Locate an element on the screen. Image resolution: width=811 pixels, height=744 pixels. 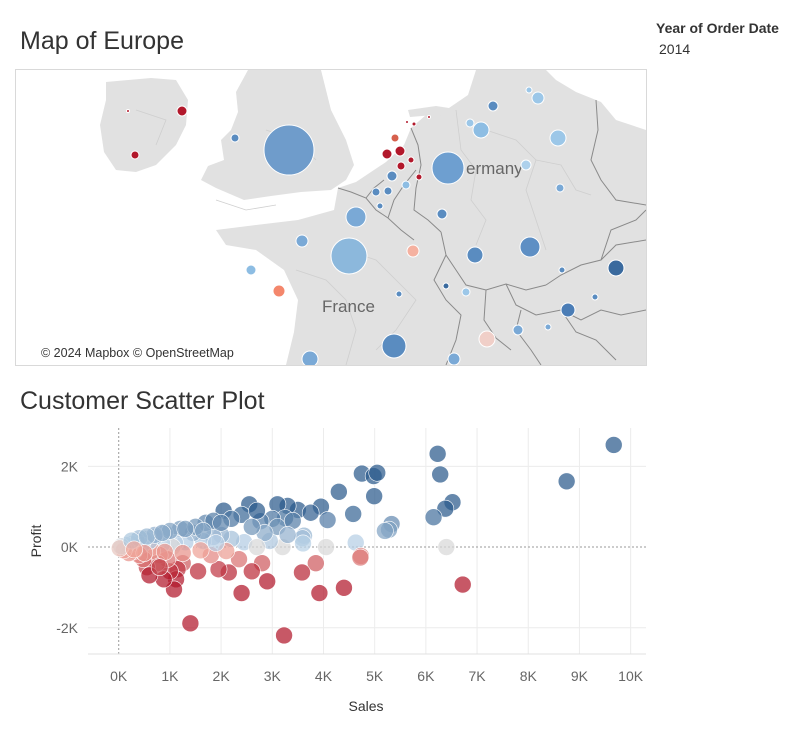
year-filter: Year of Order Date 2014 is located at coordinates (731, 38).